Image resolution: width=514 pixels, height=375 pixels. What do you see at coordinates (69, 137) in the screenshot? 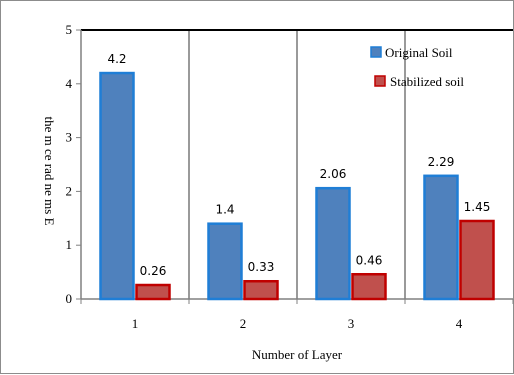
I see `y-tick-label: 3` at bounding box center [69, 137].